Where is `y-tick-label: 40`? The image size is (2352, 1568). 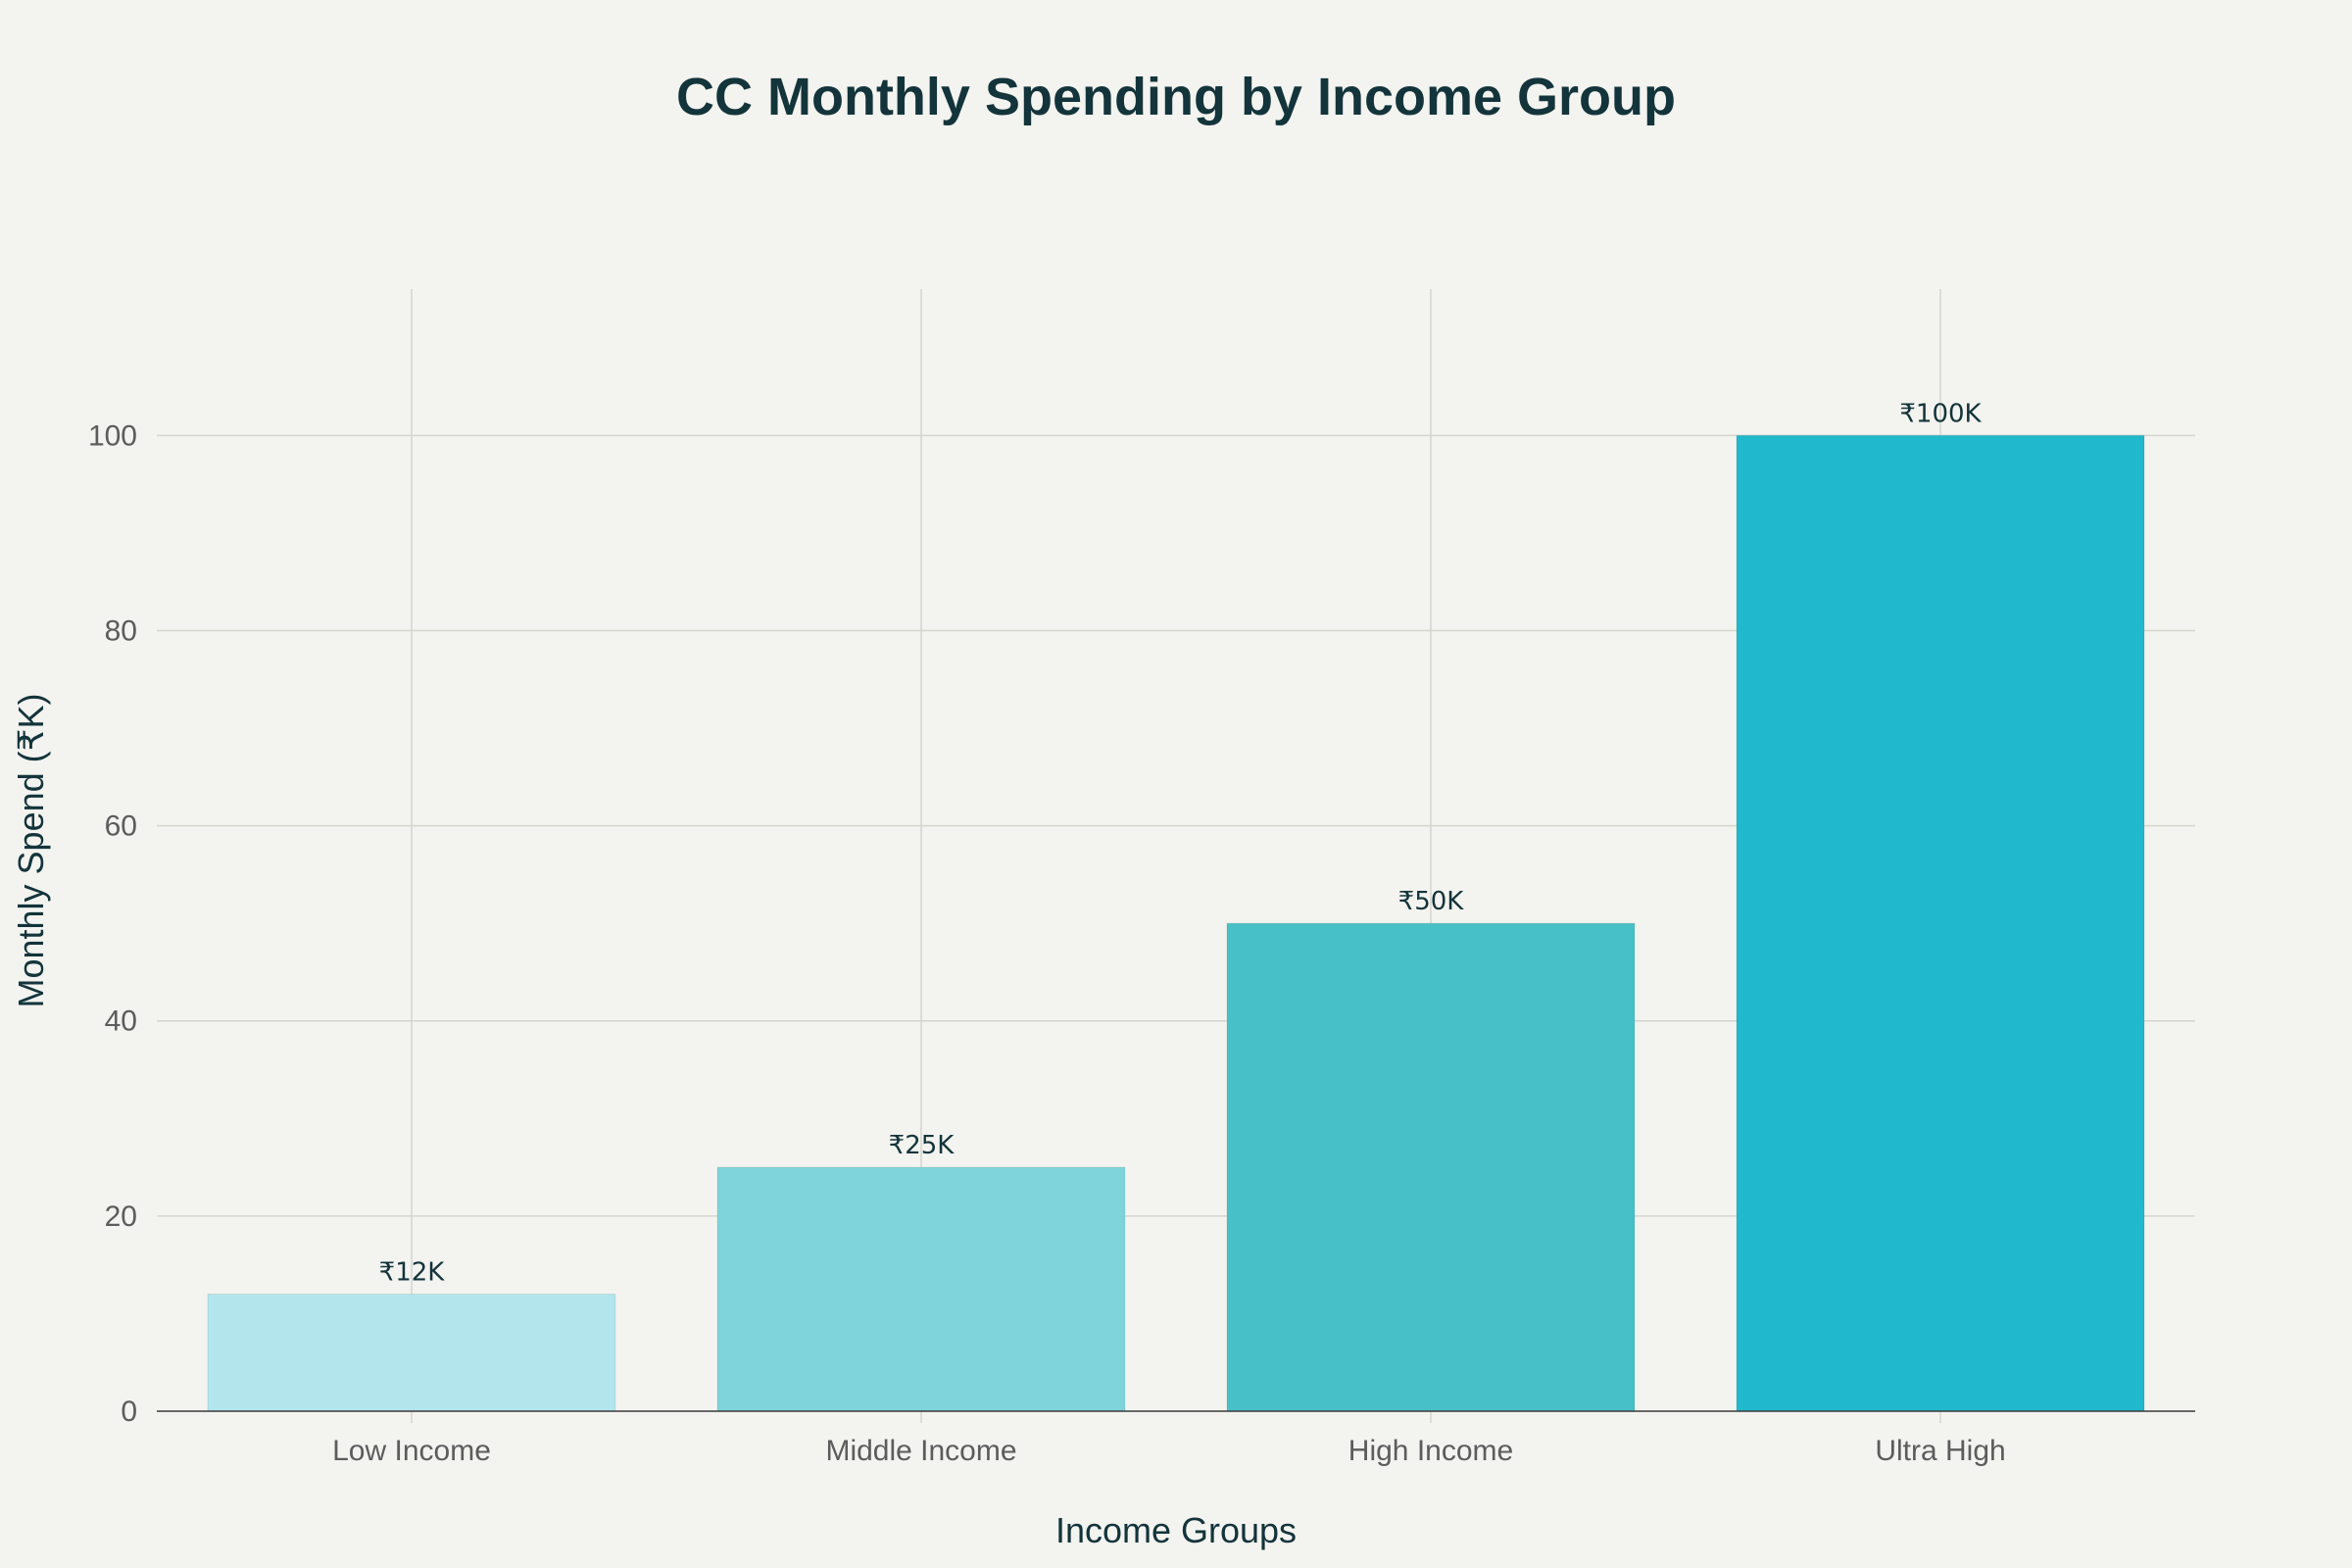
y-tick-label: 40 is located at coordinates (121, 1021).